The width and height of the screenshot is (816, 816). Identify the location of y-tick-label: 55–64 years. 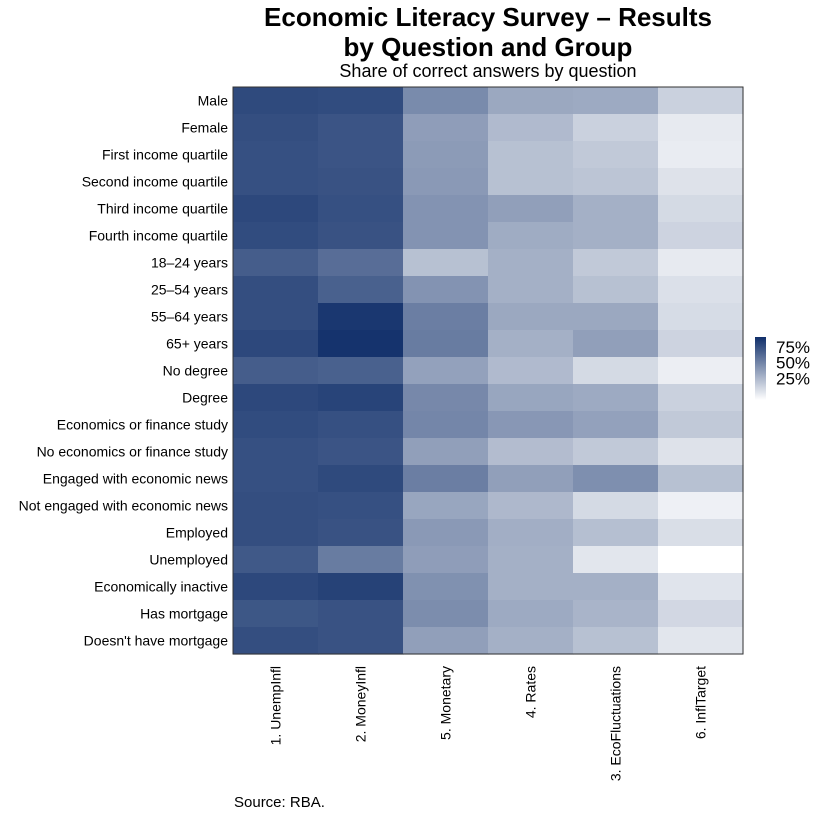
(189, 317).